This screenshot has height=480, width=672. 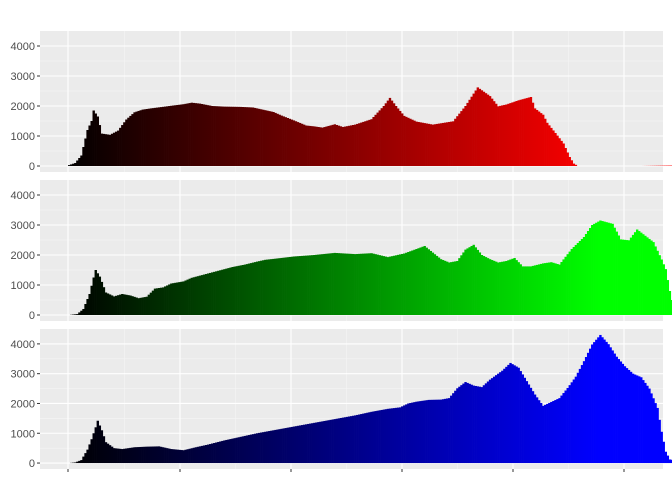 What do you see at coordinates (32, 167) in the screenshot?
I see `y-tick-label: 0` at bounding box center [32, 167].